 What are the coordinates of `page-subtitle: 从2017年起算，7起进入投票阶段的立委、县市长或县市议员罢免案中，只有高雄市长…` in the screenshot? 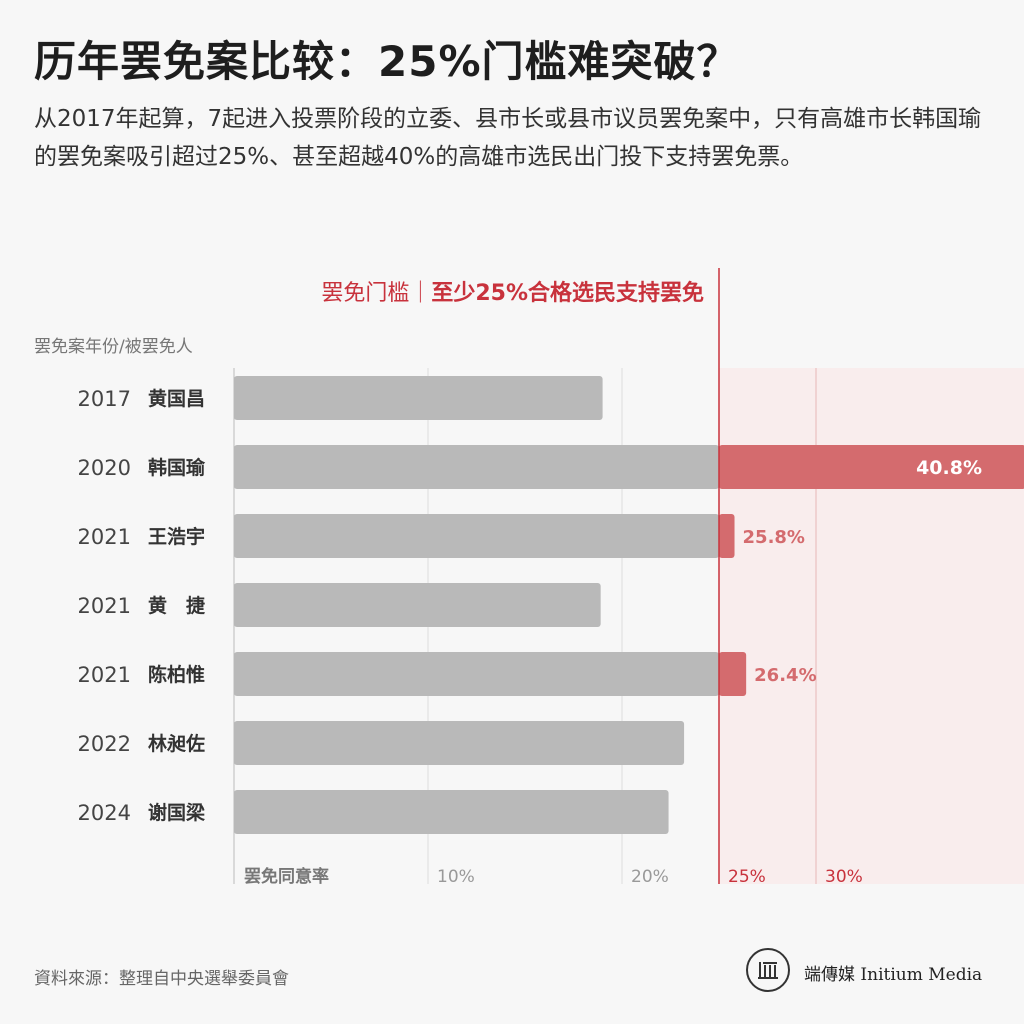 It's located at (508, 138).